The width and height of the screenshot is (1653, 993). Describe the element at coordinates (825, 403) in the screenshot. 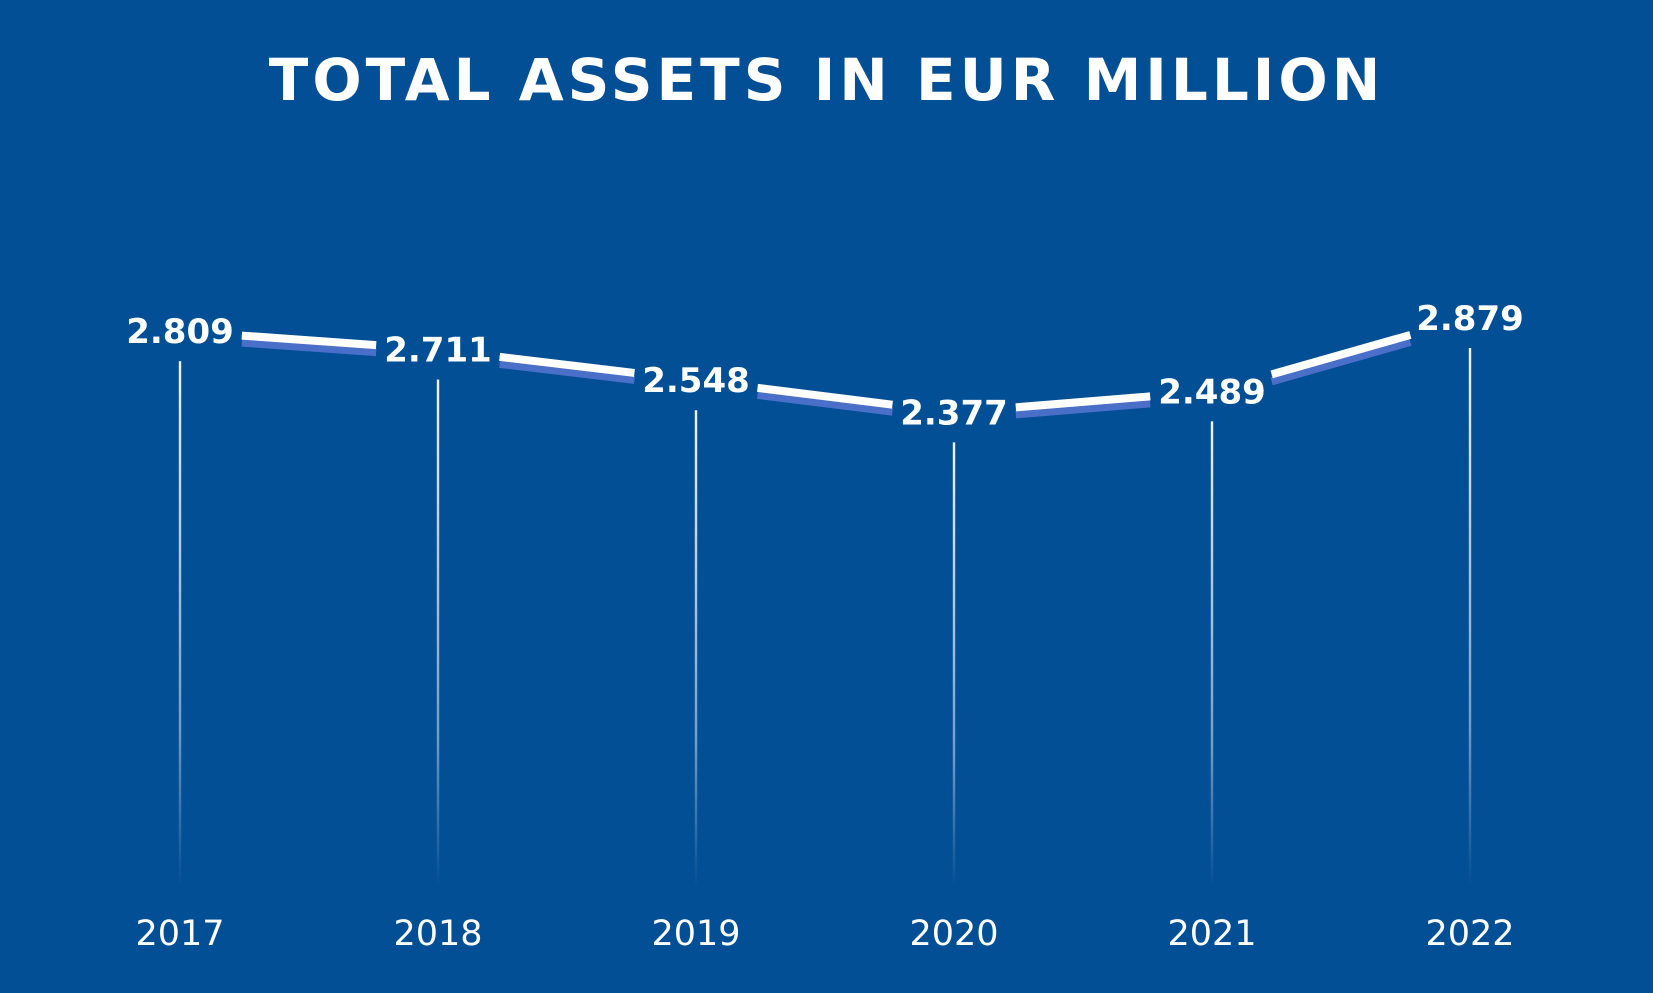

I see `line-segment-shadow-2019-2020` at that location.